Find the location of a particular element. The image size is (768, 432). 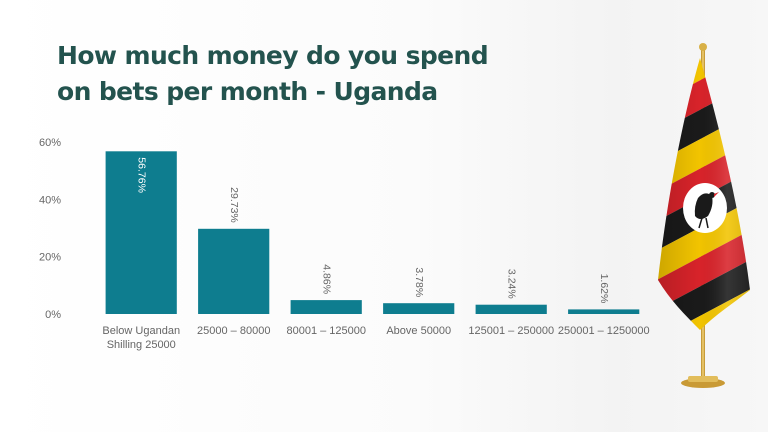

x-tick-label: Below Ugandan is located at coordinates (141, 331).